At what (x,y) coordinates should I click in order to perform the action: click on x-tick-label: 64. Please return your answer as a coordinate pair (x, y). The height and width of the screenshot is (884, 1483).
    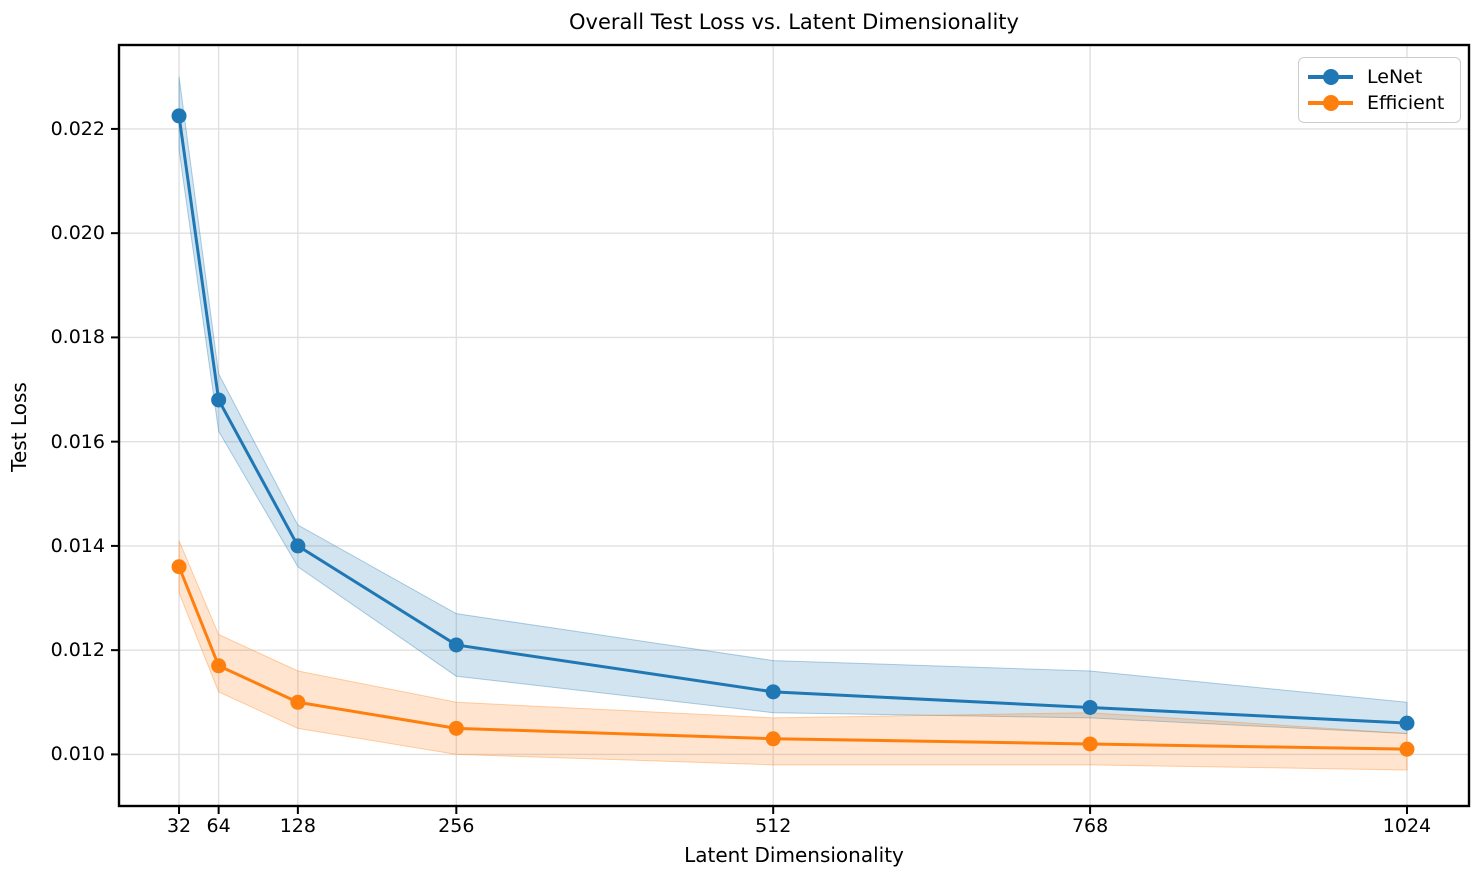
    Looking at the image, I should click on (218, 826).